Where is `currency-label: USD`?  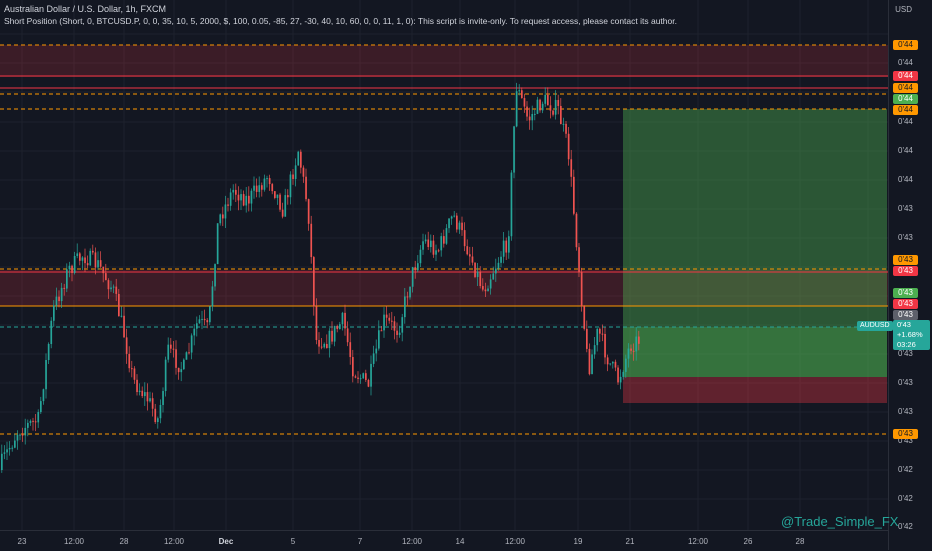 currency-label: USD is located at coordinates (903, 9).